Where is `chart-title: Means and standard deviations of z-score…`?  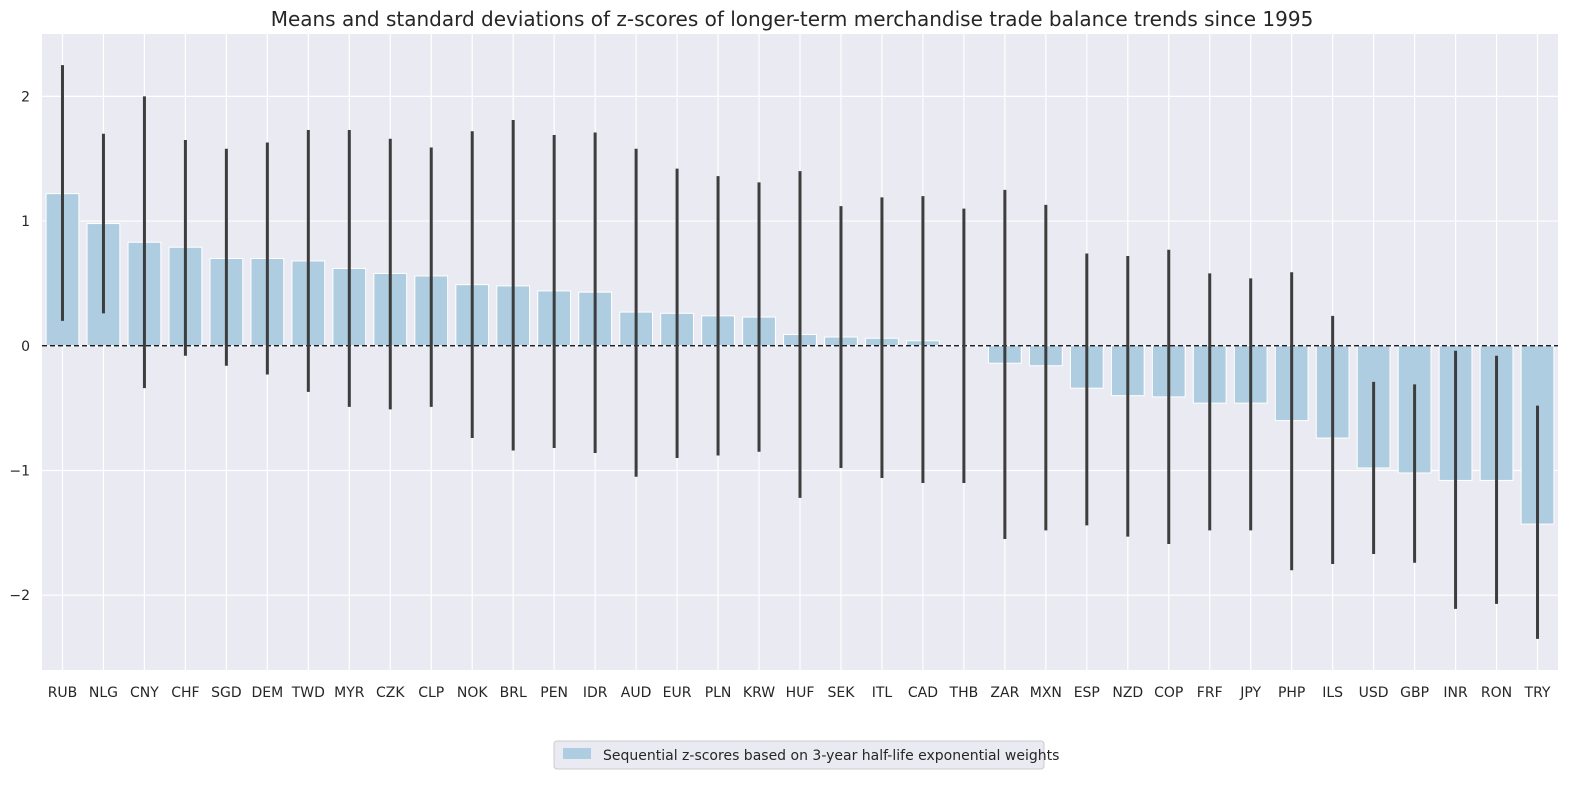
chart-title: Means and standard deviations of z-score… is located at coordinates (792, 19).